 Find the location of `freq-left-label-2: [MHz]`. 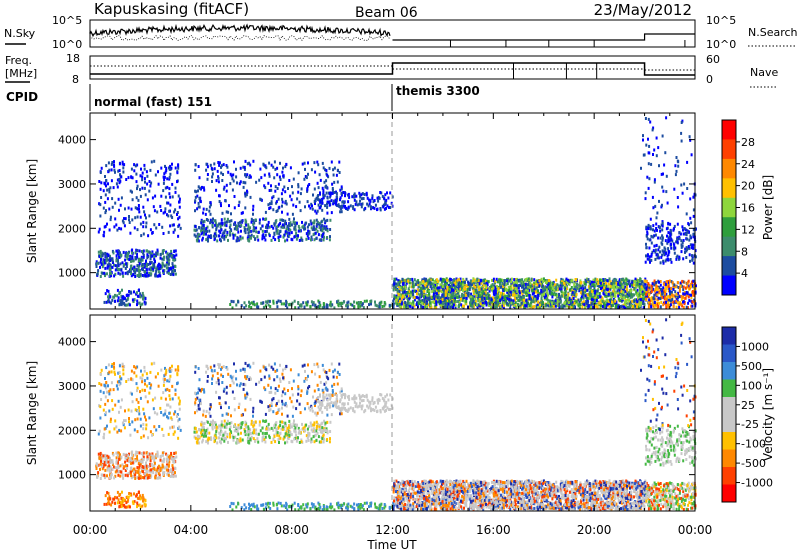

freq-left-label-2: [MHz] is located at coordinates (21, 73).